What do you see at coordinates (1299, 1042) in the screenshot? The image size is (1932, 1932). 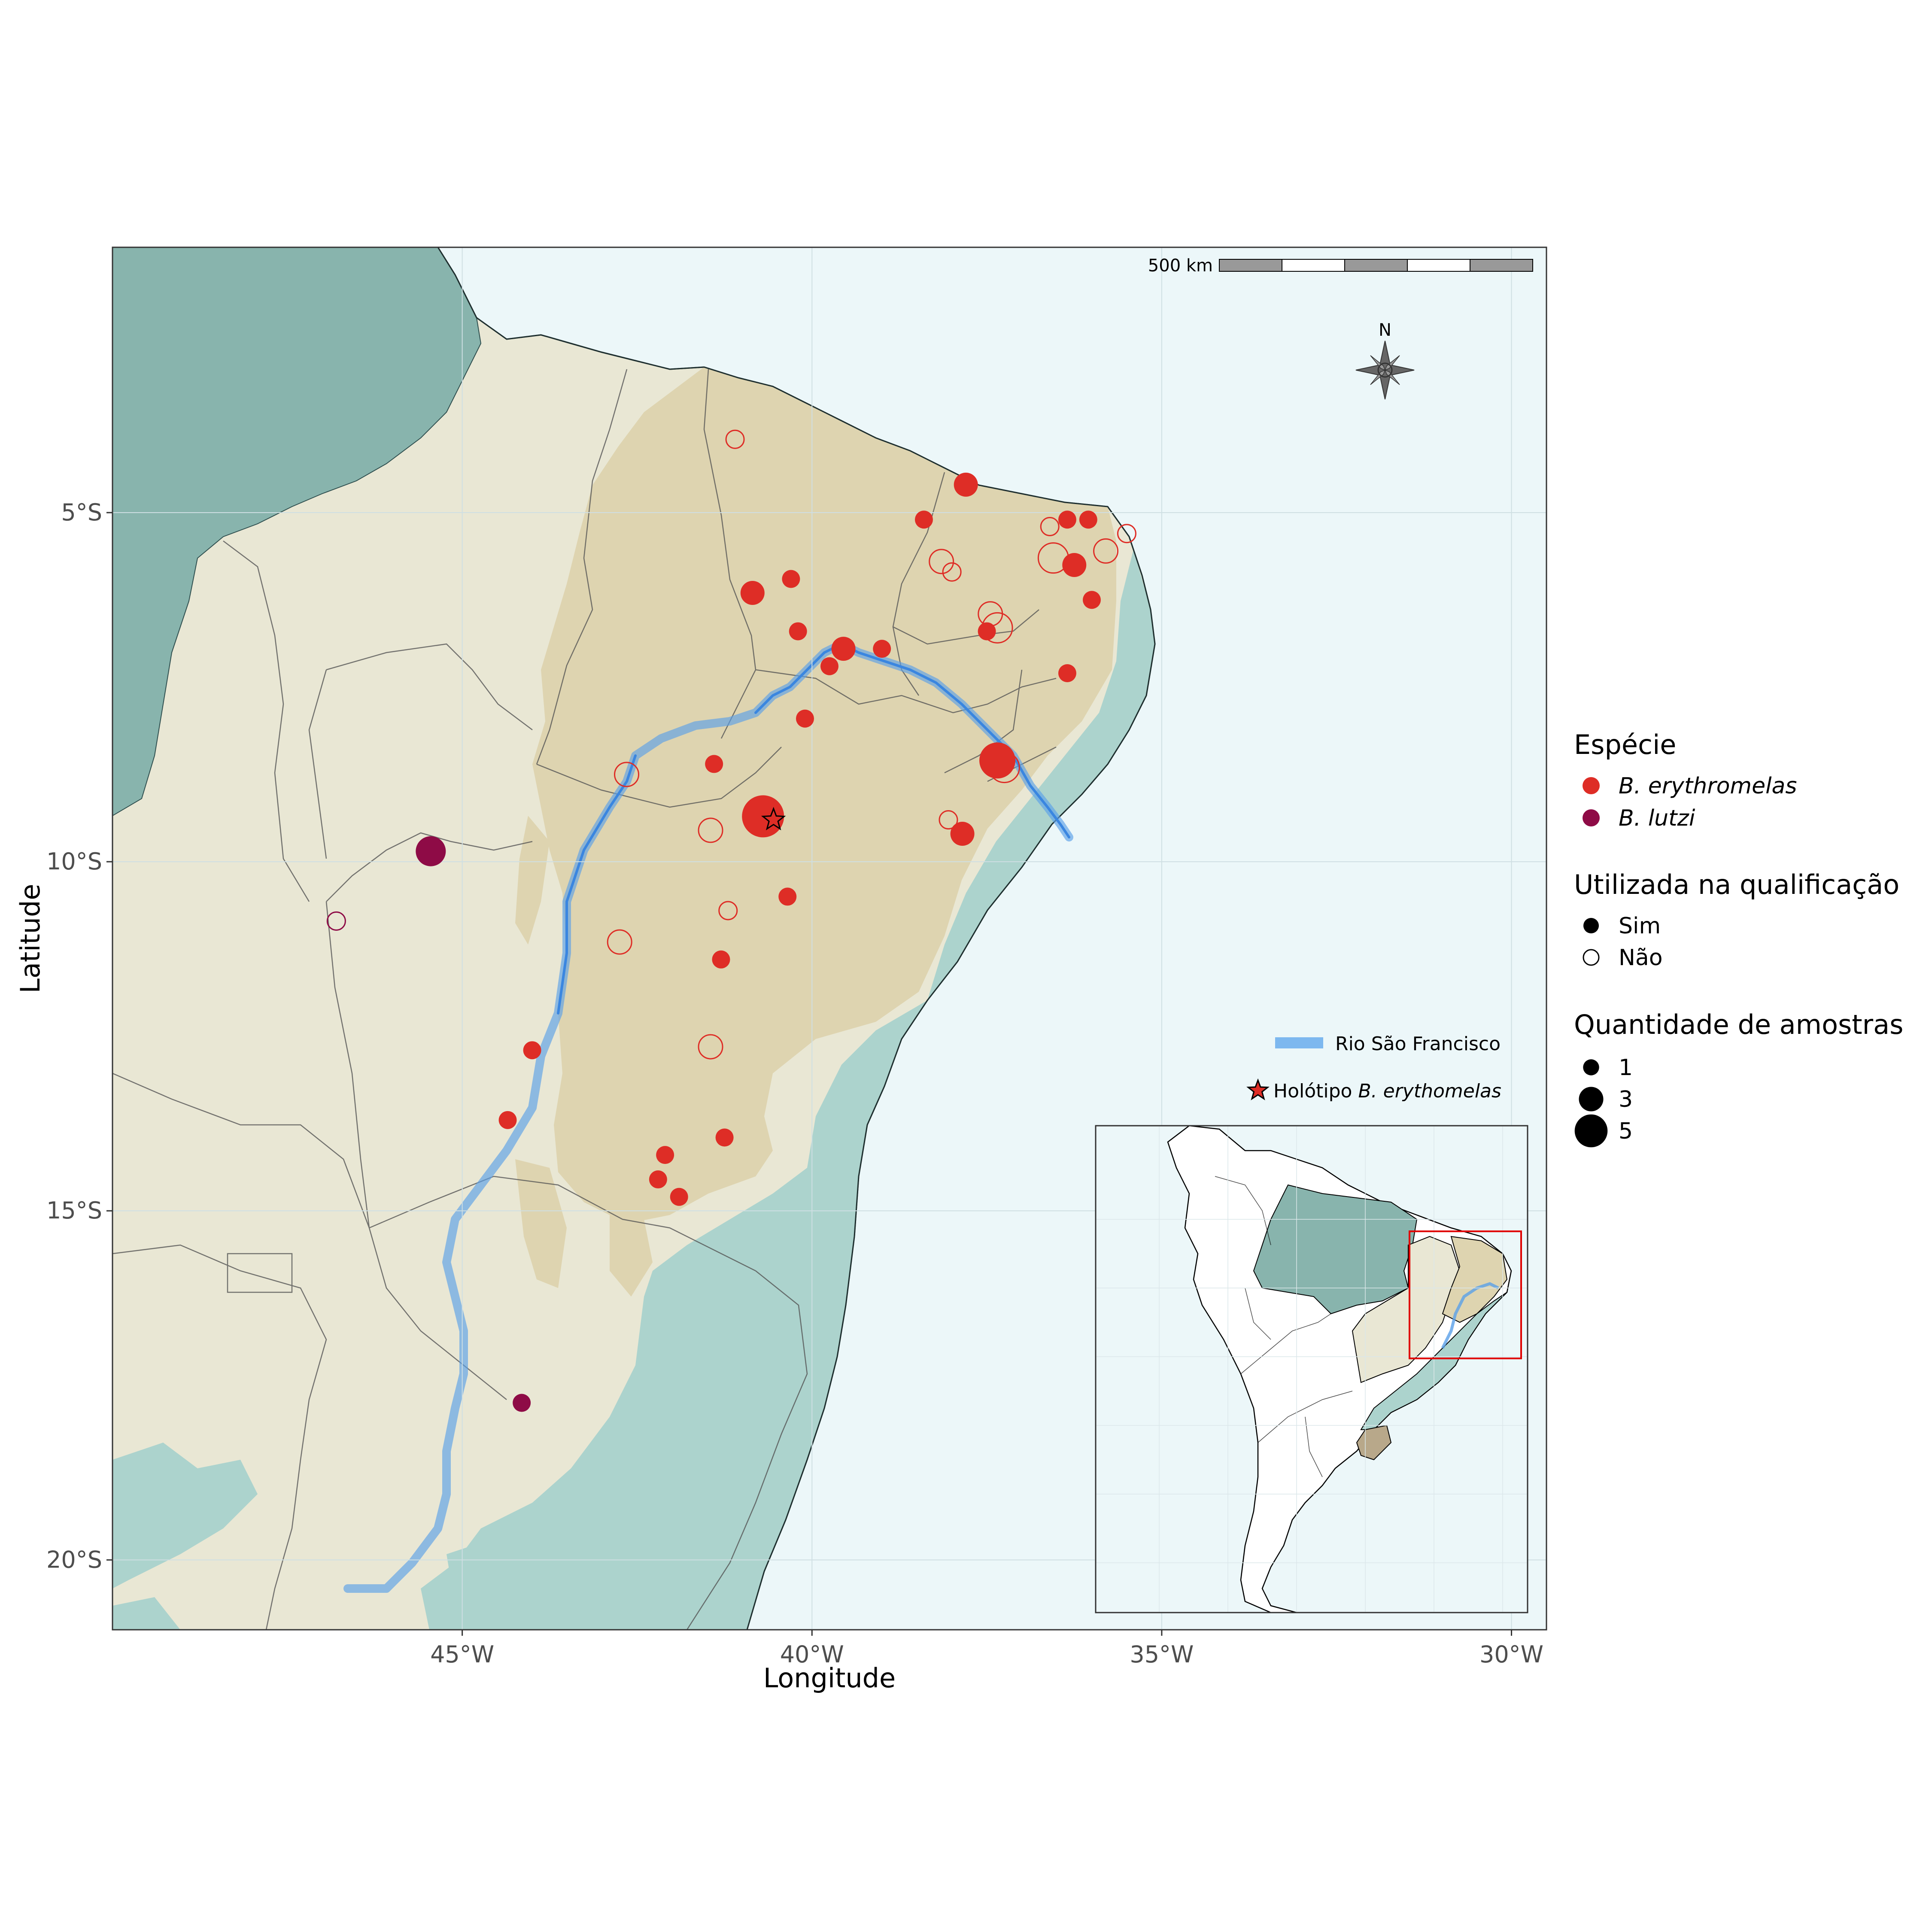 I see `river-legend-swatch` at bounding box center [1299, 1042].